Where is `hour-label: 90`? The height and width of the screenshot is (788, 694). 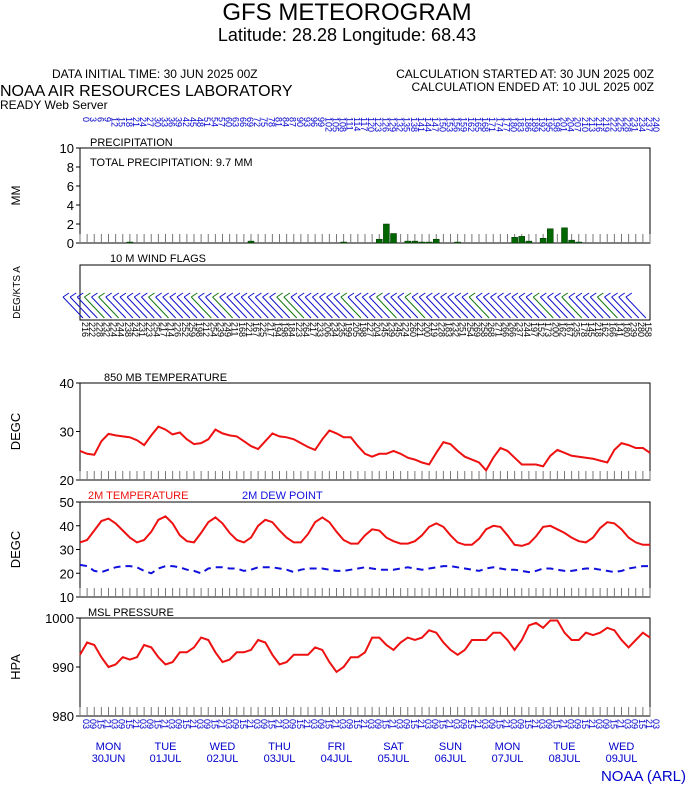
hour-label: 90 is located at coordinates (300, 122).